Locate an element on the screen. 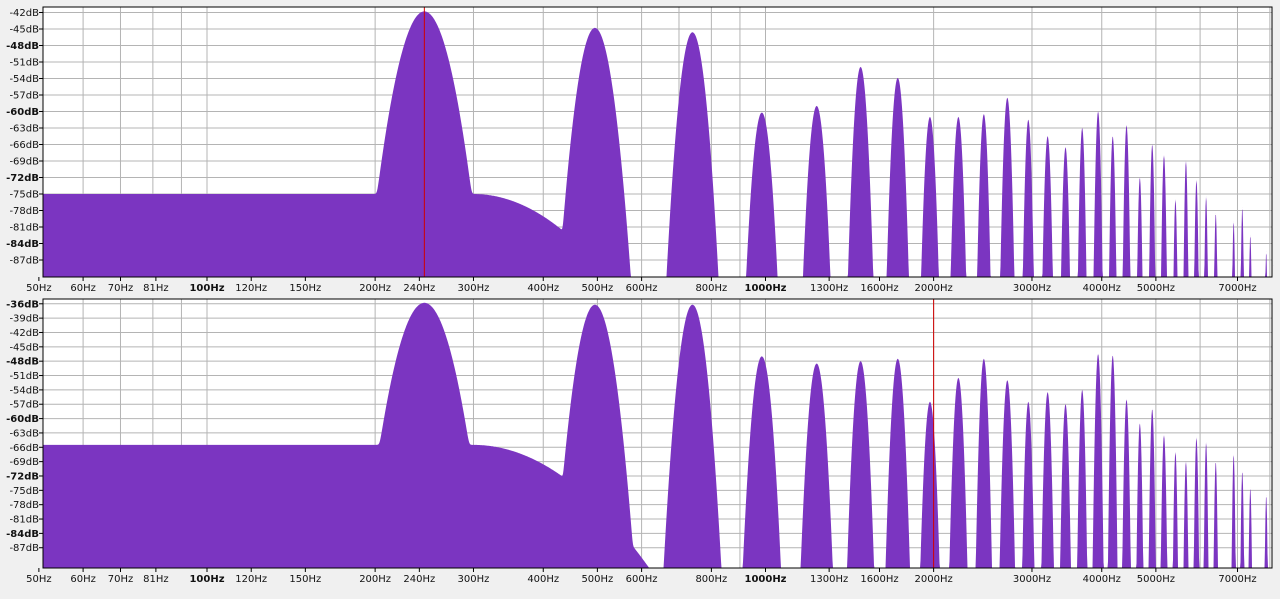 The image size is (1280, 599). y-tick-label: -39dB is located at coordinates (24, 319).